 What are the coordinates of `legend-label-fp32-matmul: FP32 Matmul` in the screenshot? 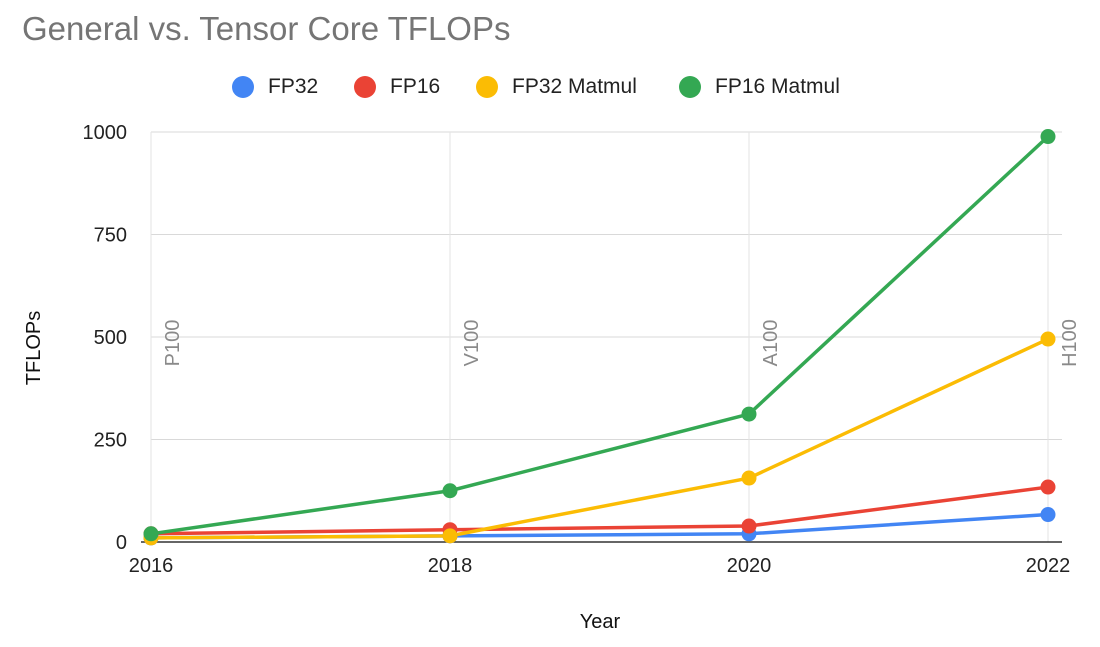 It's located at (574, 86).